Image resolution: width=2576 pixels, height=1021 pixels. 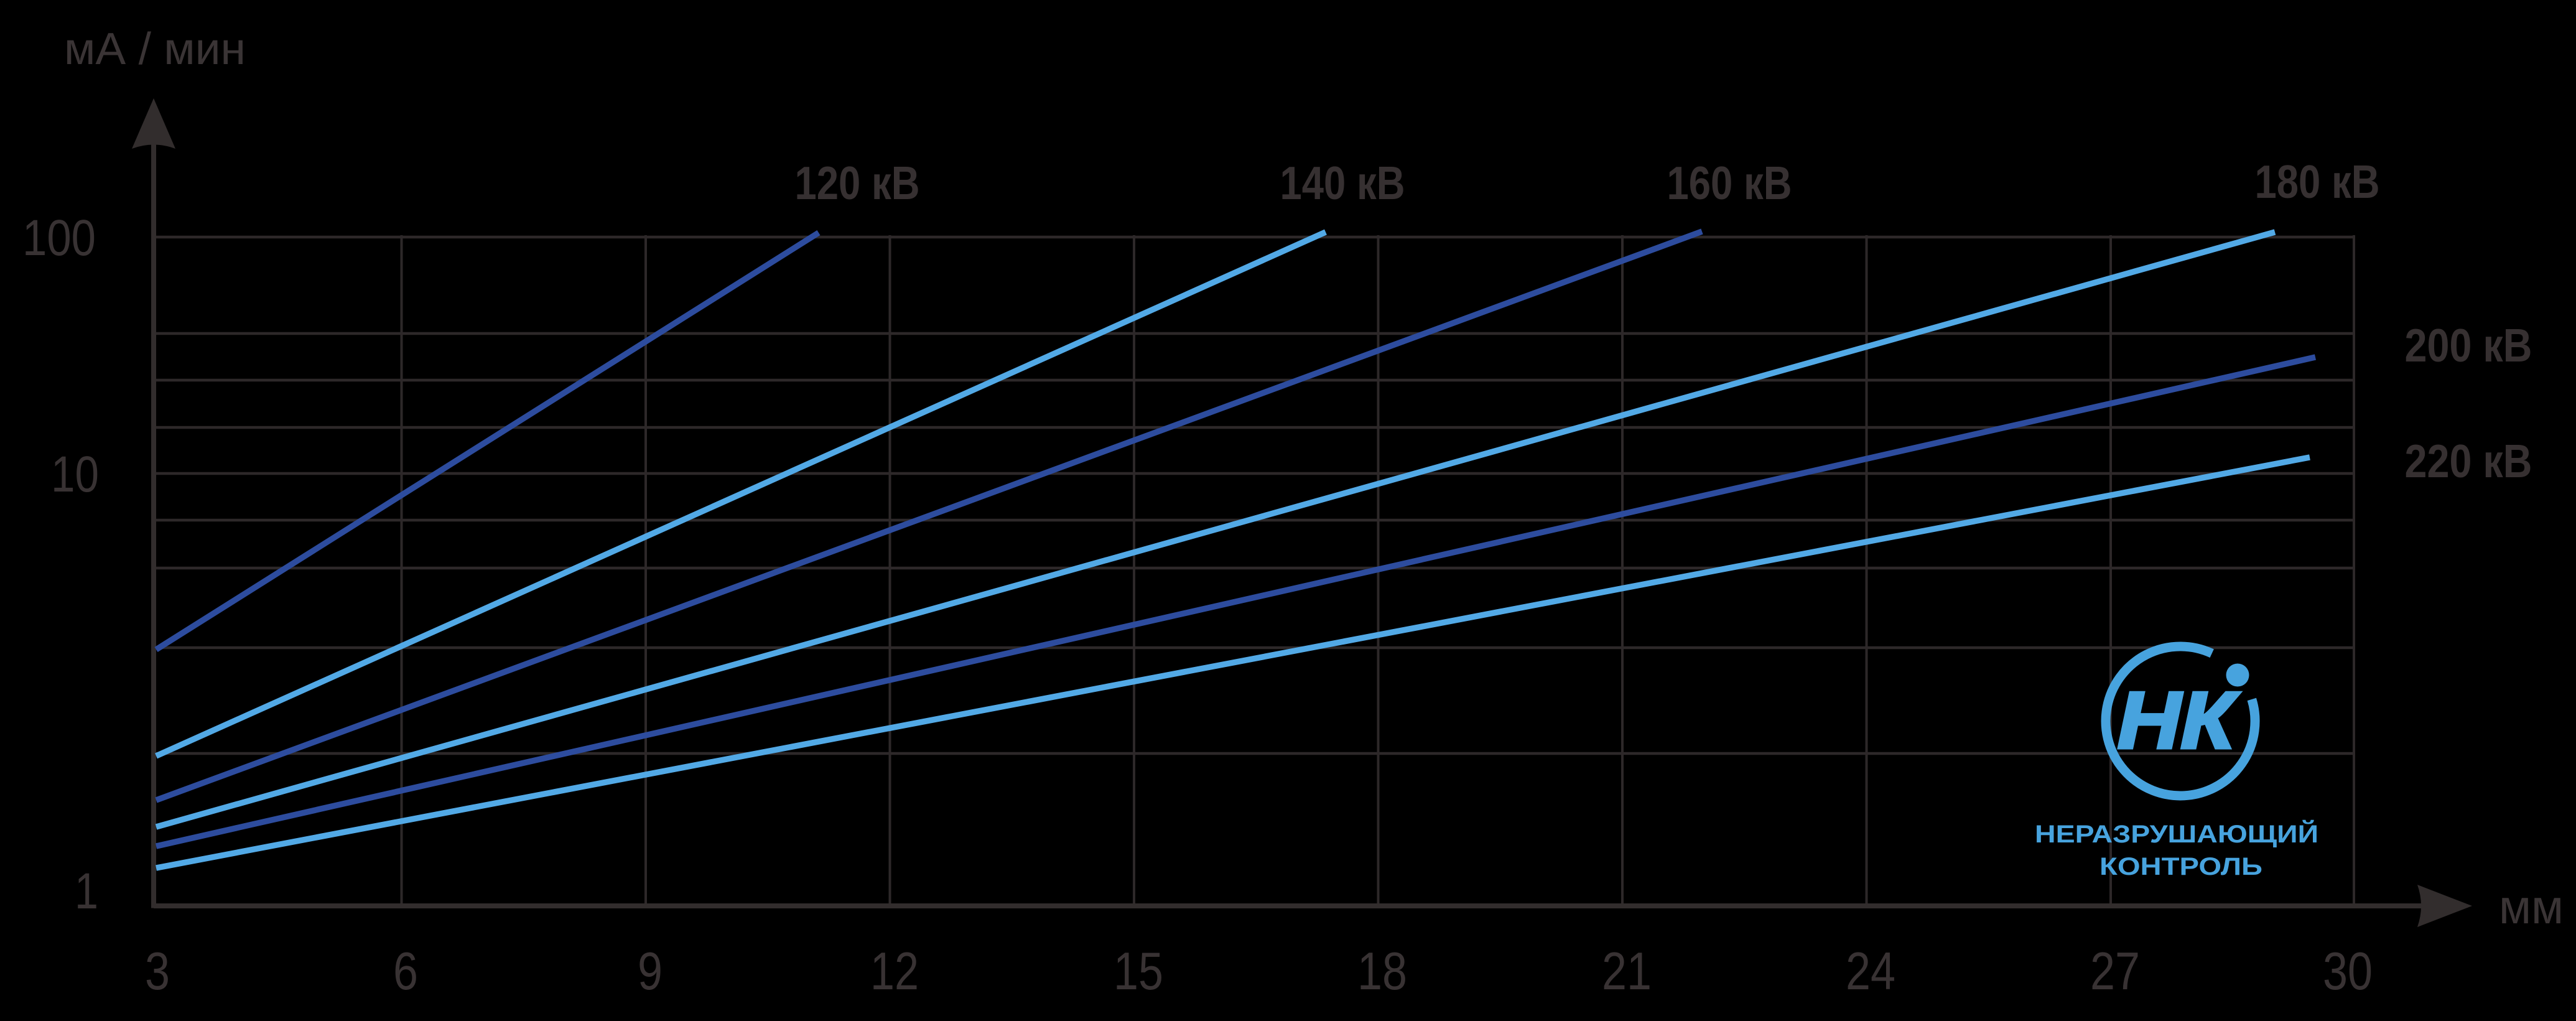 What do you see at coordinates (405, 971) in the screenshot?
I see `svg-text: 6` at bounding box center [405, 971].